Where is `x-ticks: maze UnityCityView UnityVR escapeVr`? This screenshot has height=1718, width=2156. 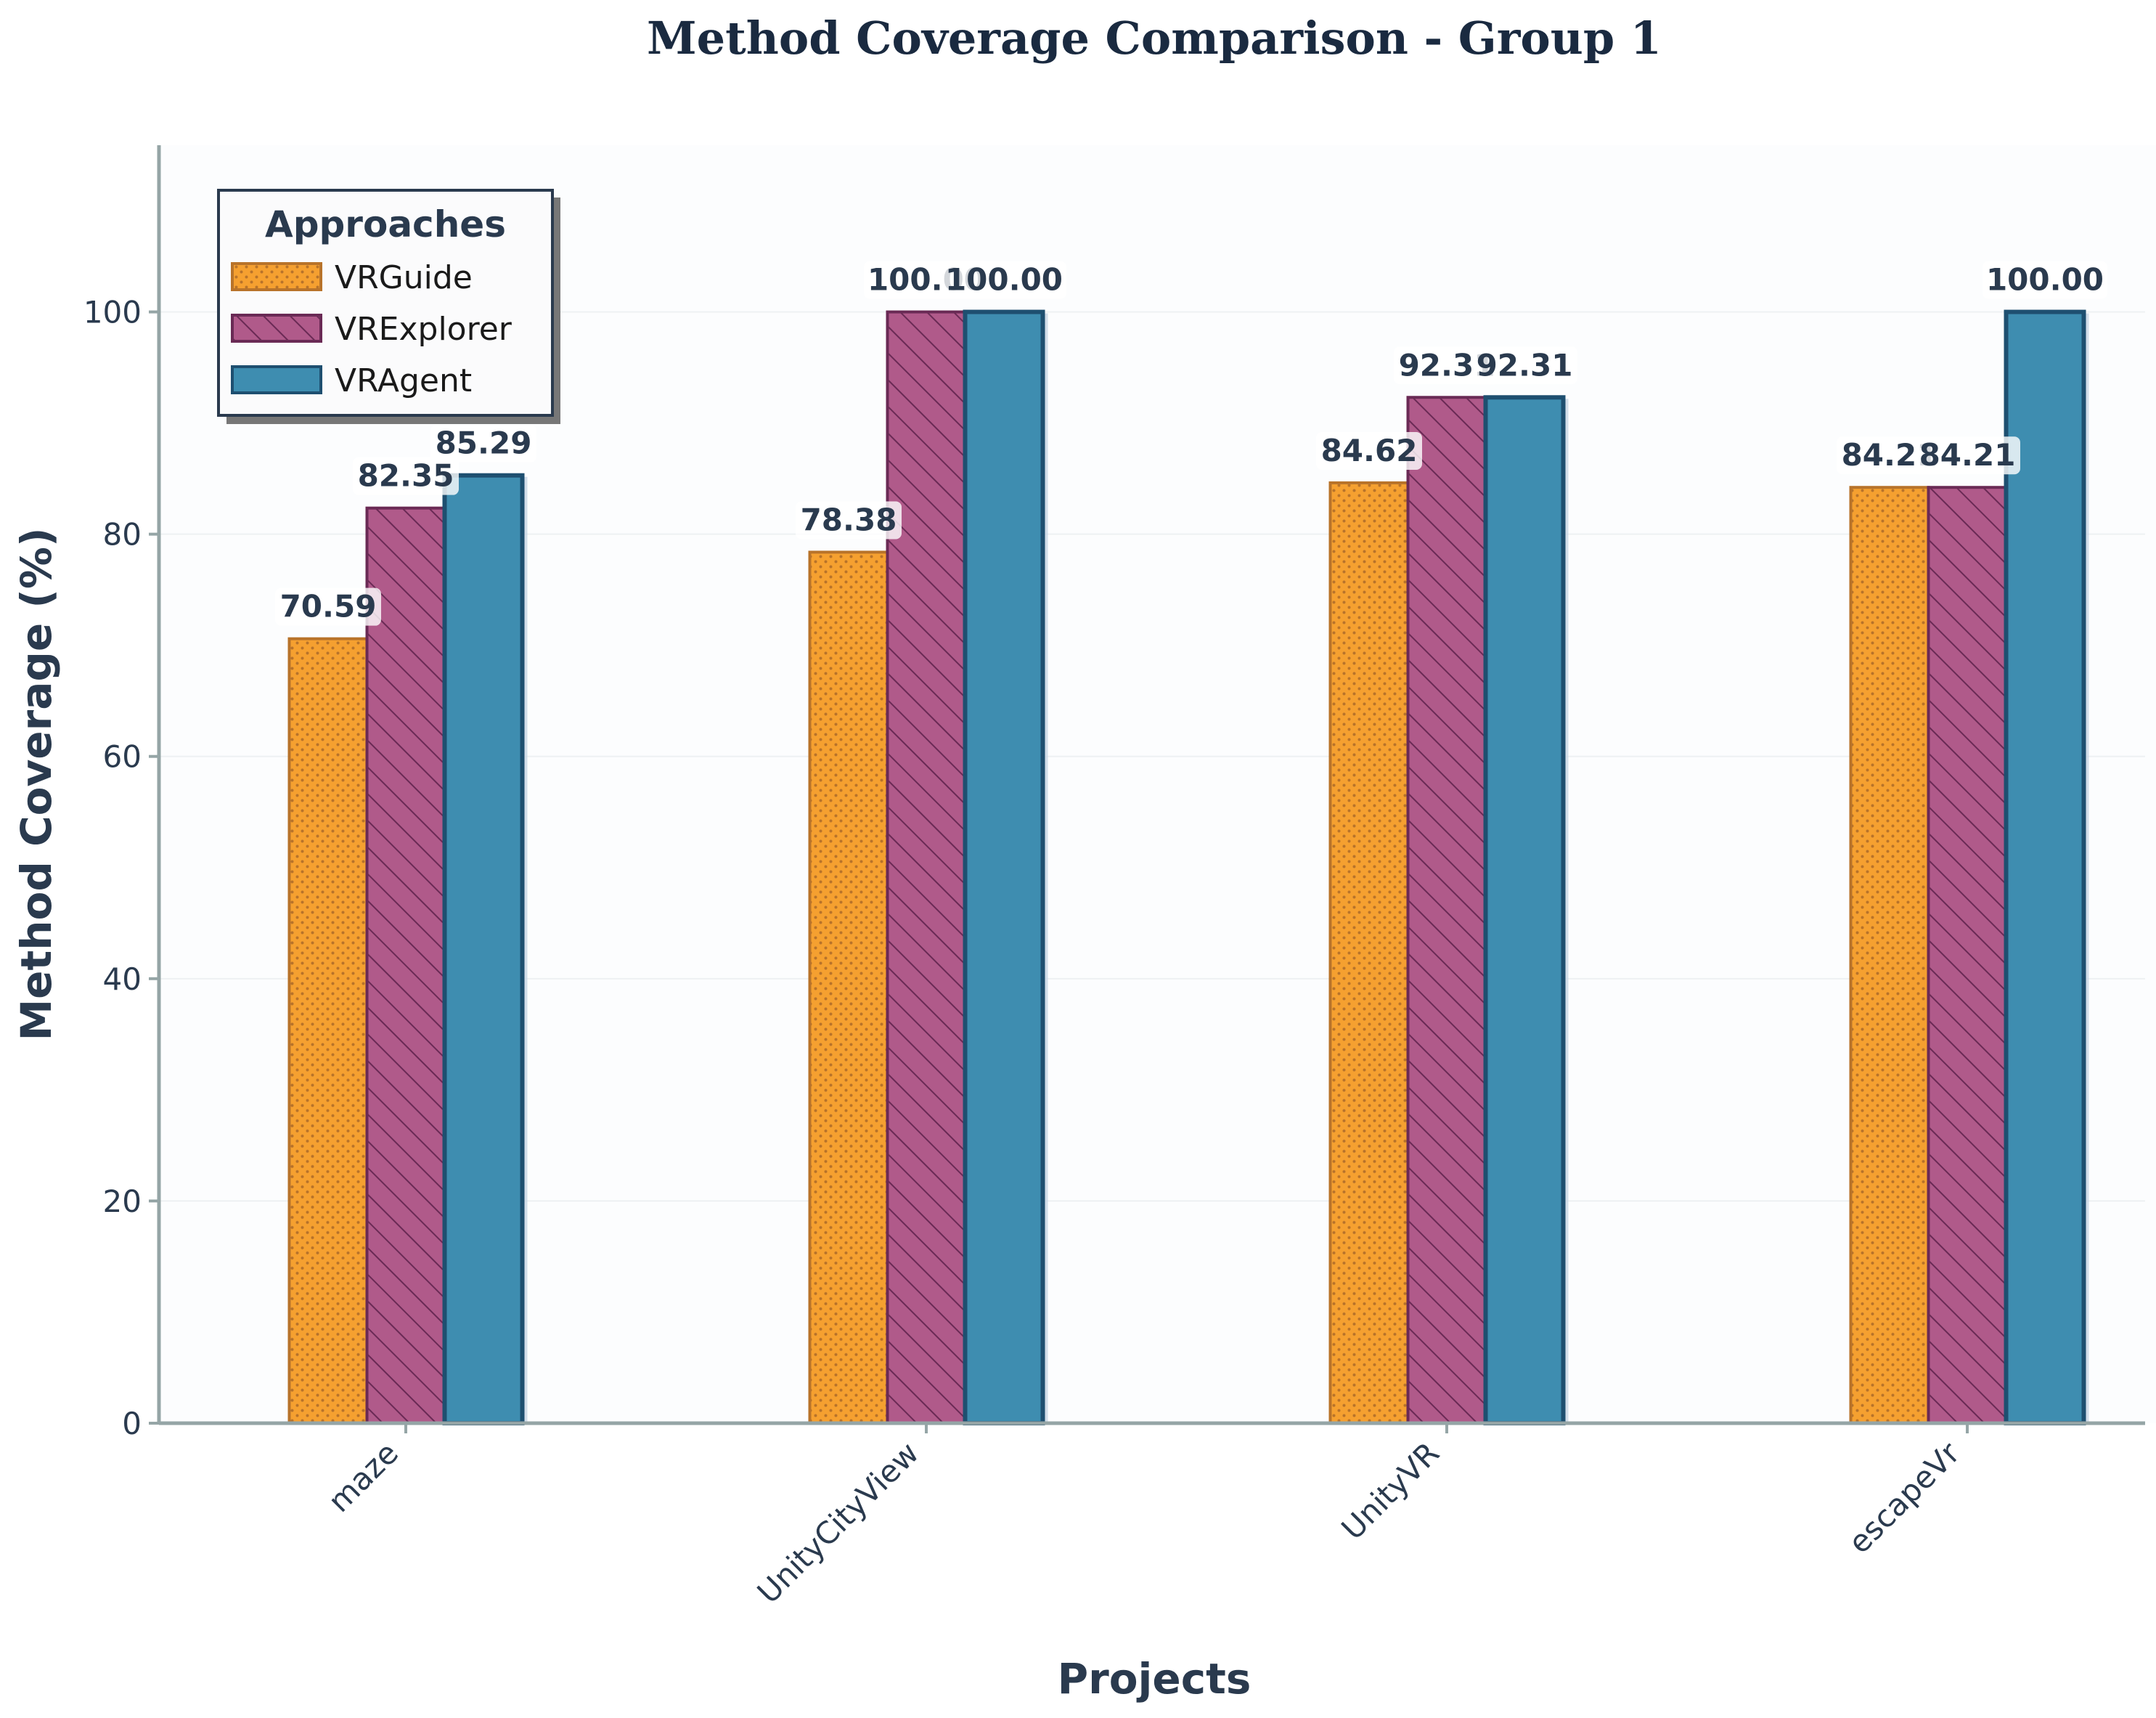
x-ticks: maze UnityCityView UnityVR escapeVr is located at coordinates (1145, 1517).